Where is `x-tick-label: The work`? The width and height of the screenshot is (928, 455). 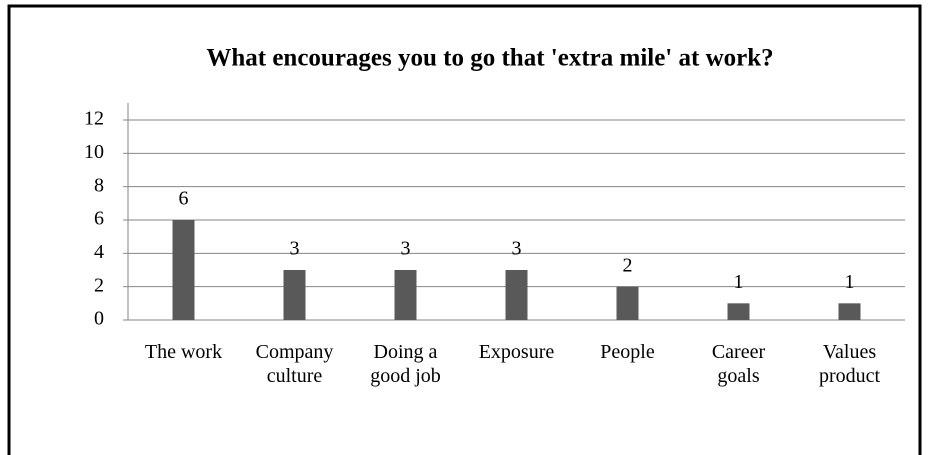
x-tick-label: The work is located at coordinates (183, 352).